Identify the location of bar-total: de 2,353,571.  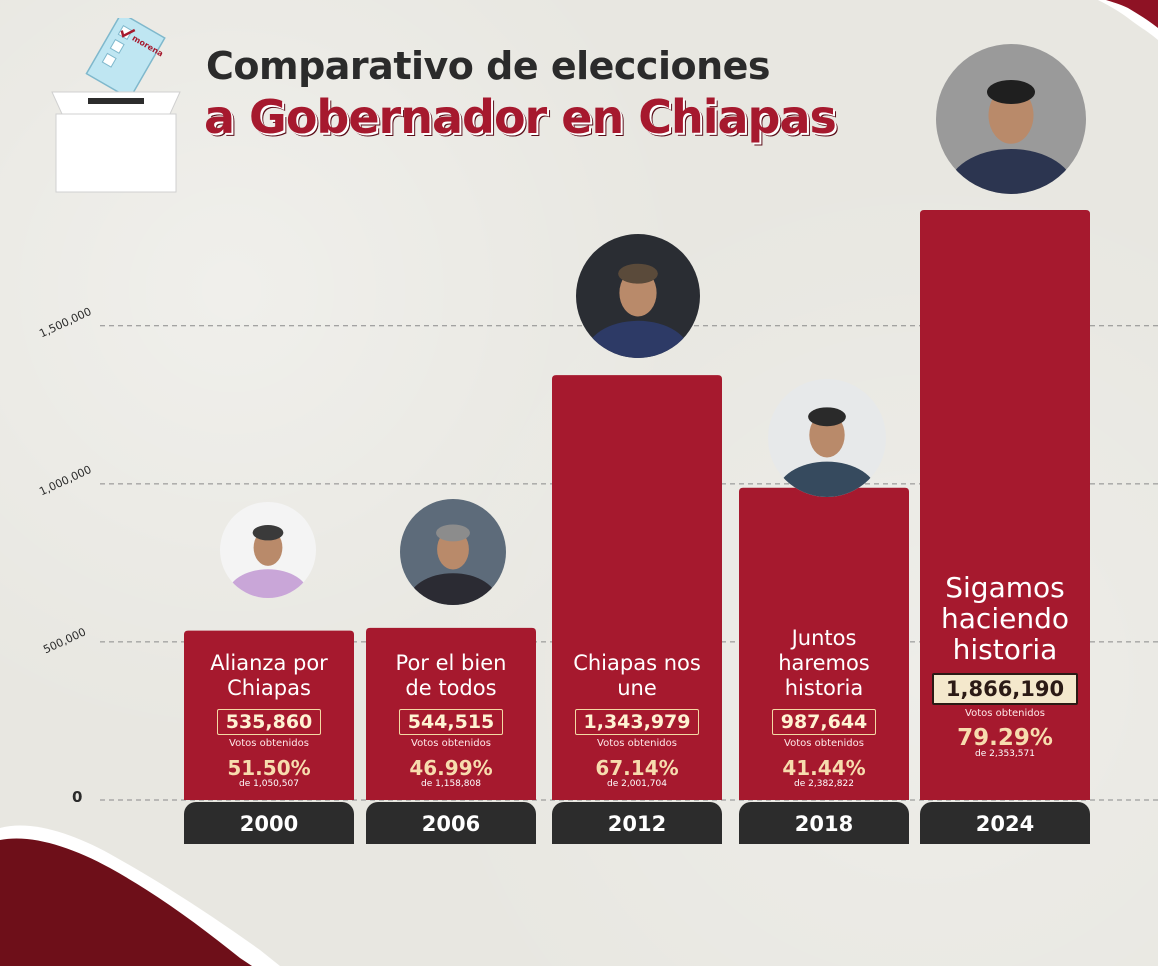
(1005, 754).